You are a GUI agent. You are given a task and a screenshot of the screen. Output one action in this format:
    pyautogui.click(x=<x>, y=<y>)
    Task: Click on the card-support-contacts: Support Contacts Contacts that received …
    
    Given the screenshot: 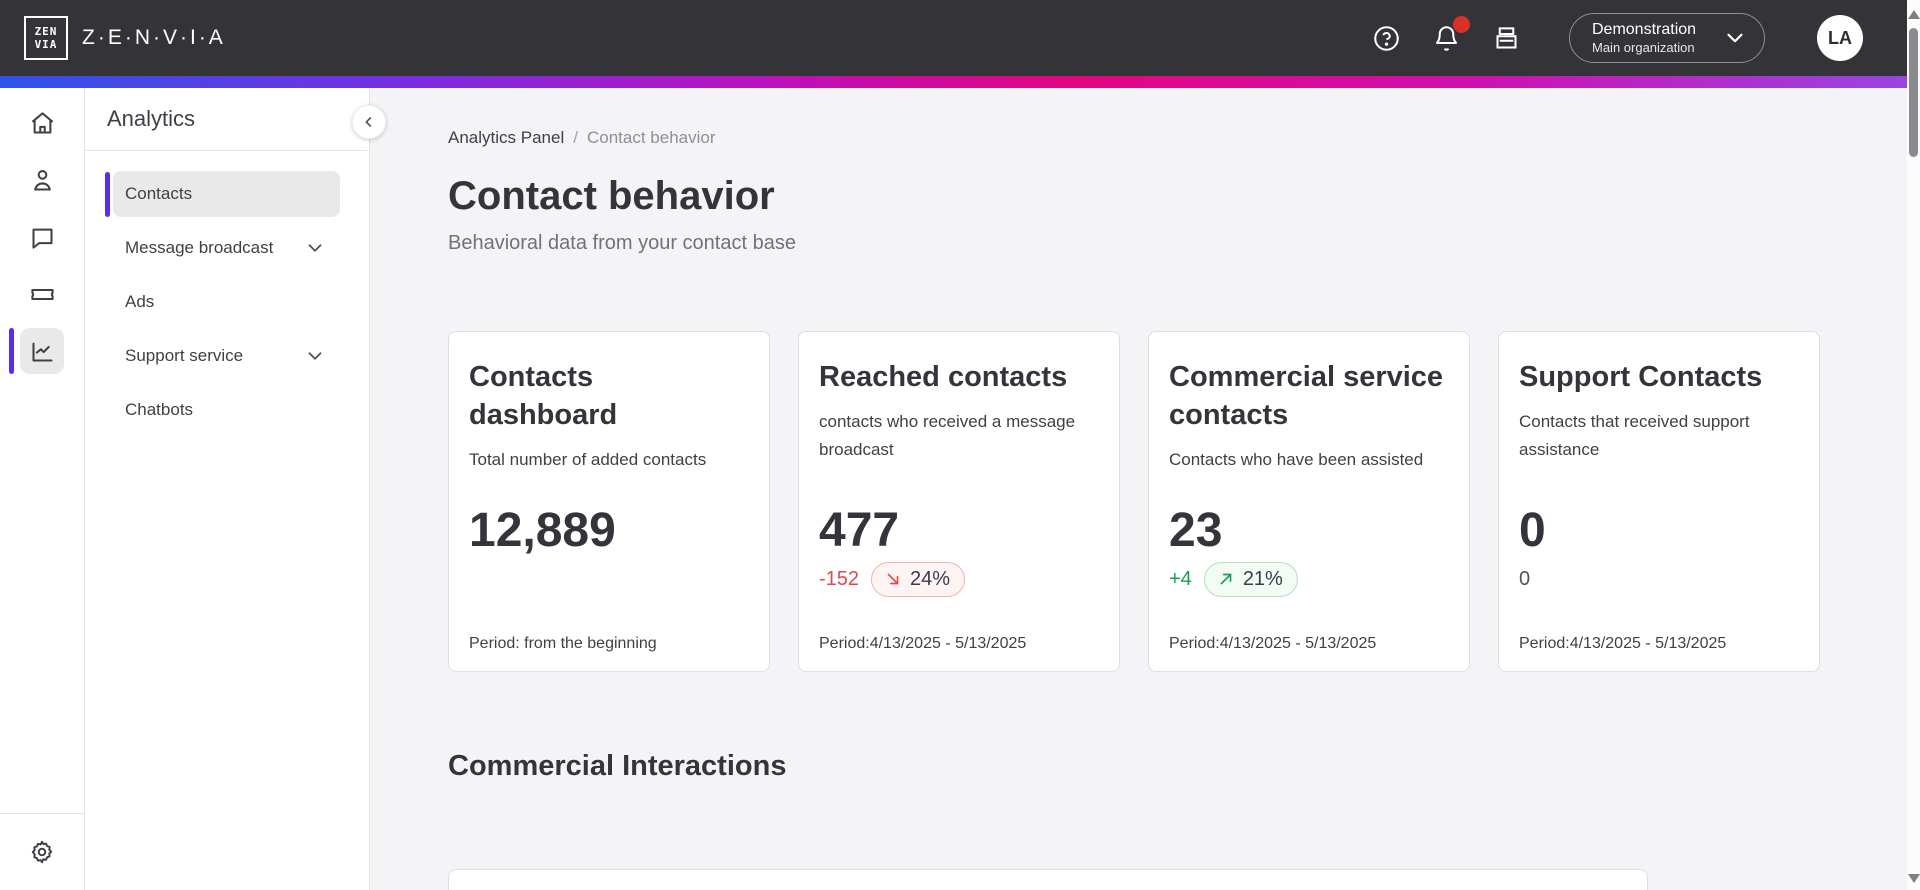 What is the action you would take?
    pyautogui.click(x=1659, y=501)
    